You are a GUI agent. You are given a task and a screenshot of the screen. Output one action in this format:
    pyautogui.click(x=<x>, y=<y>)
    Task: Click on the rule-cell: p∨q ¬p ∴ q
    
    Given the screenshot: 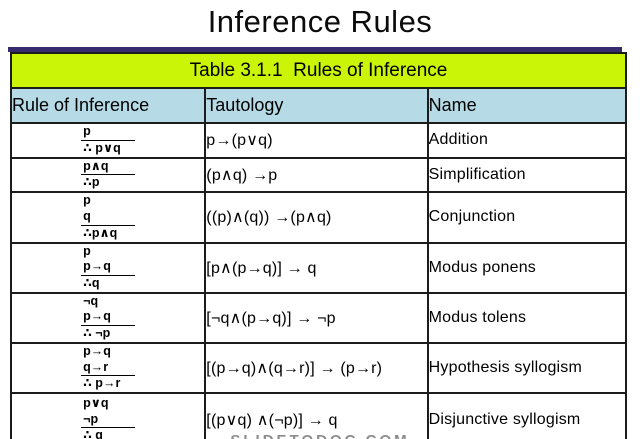 What is the action you would take?
    pyautogui.click(x=108, y=415)
    